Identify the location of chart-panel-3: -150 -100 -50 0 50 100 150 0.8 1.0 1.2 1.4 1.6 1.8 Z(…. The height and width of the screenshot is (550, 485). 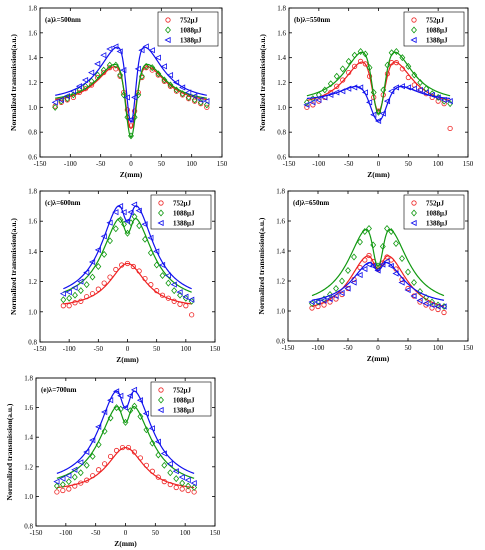
(115, 276).